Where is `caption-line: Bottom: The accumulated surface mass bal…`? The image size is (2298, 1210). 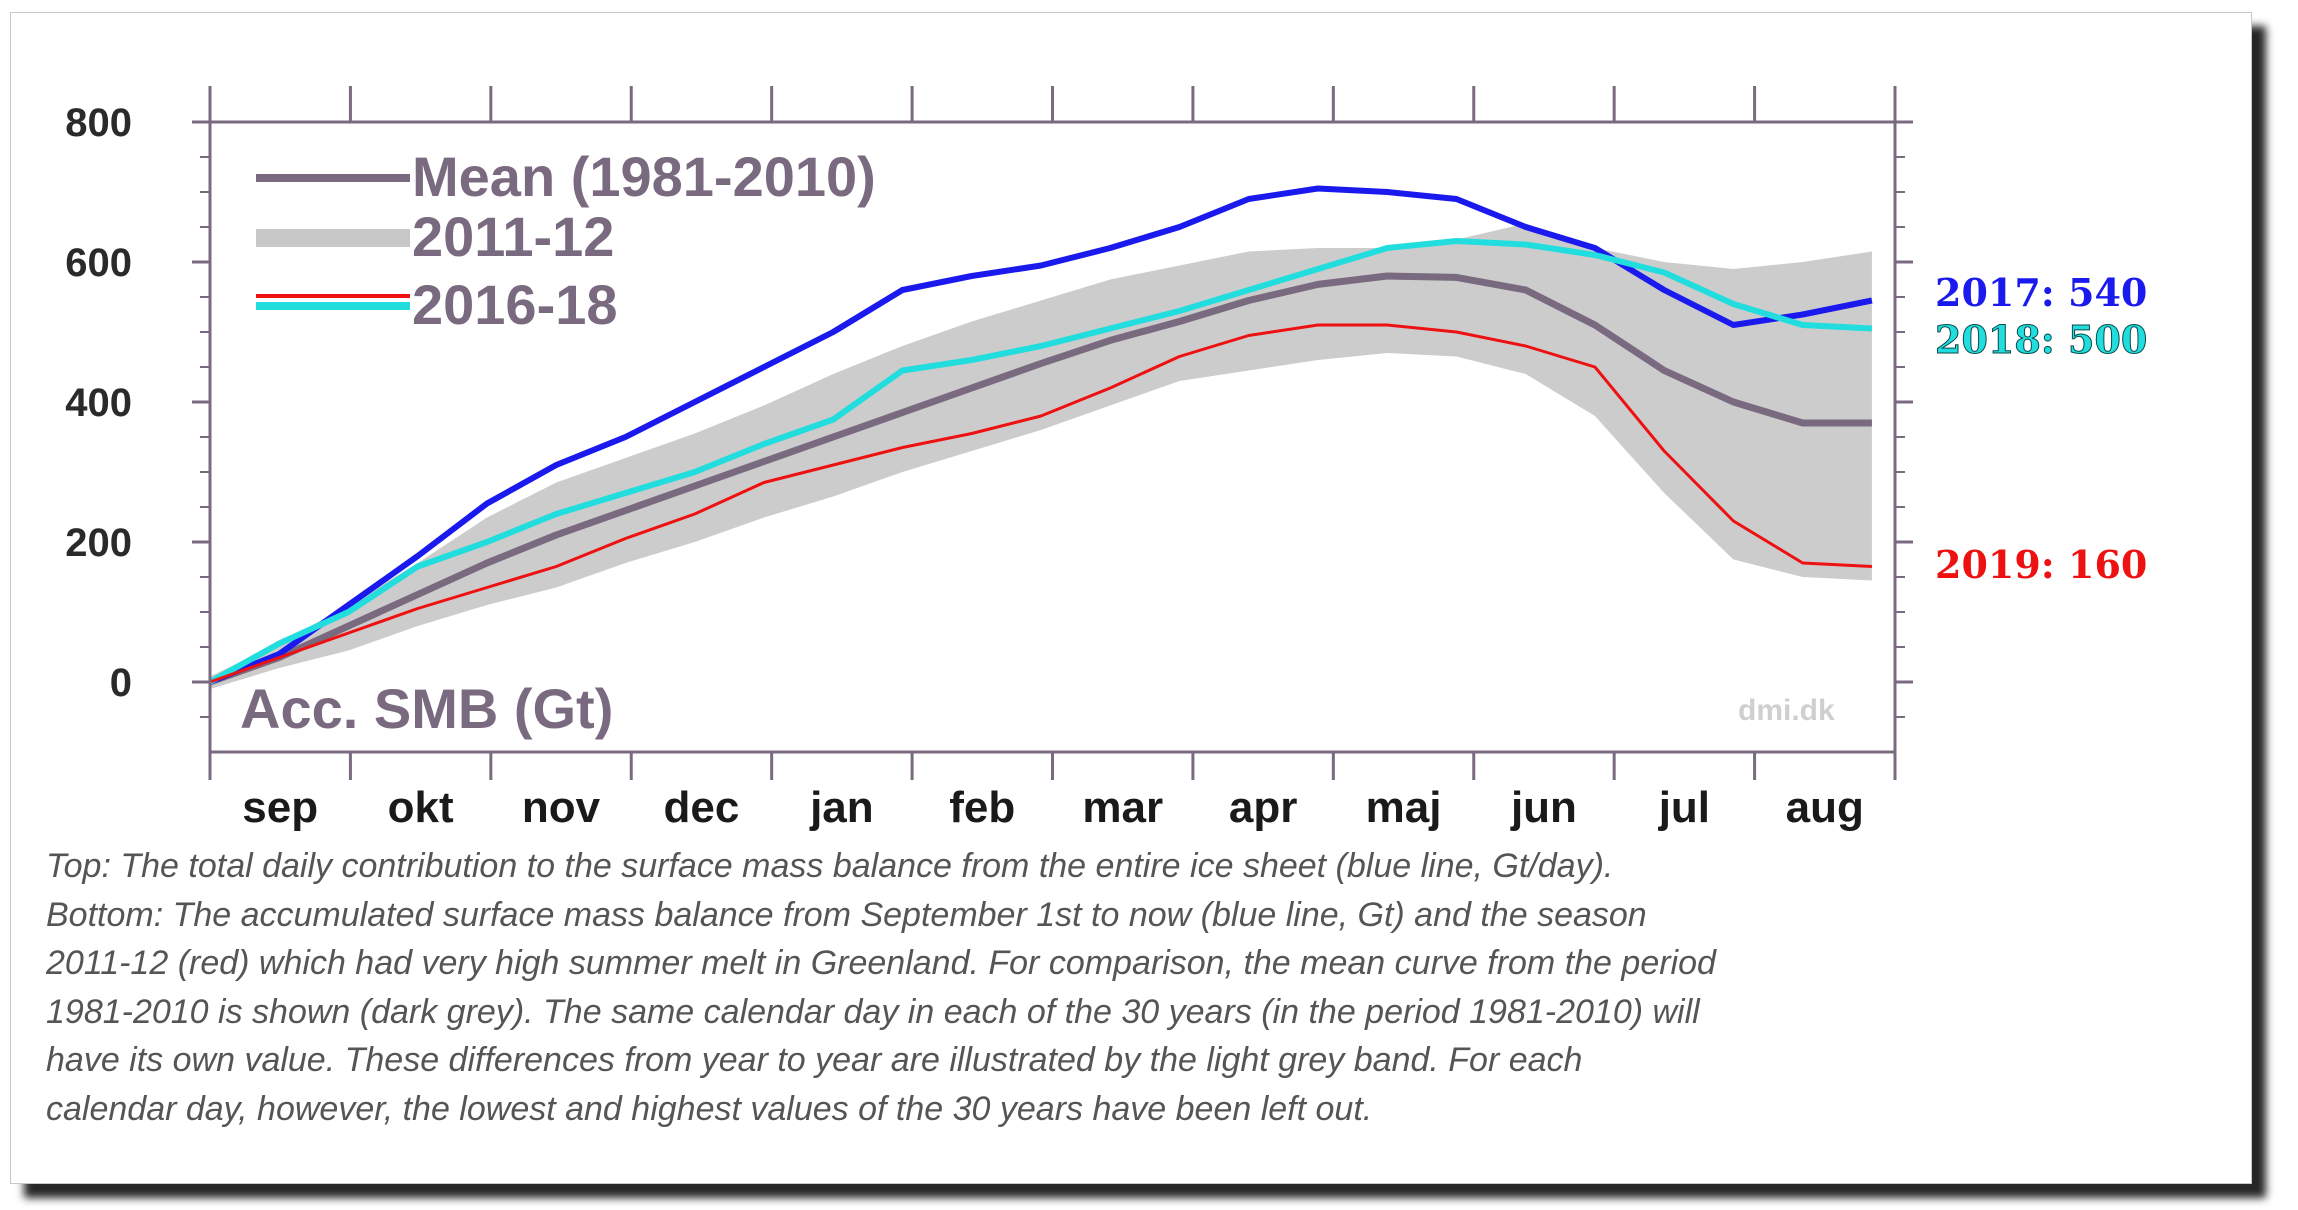
caption-line: Bottom: The accumulated surface mass bal… is located at coordinates (846, 914).